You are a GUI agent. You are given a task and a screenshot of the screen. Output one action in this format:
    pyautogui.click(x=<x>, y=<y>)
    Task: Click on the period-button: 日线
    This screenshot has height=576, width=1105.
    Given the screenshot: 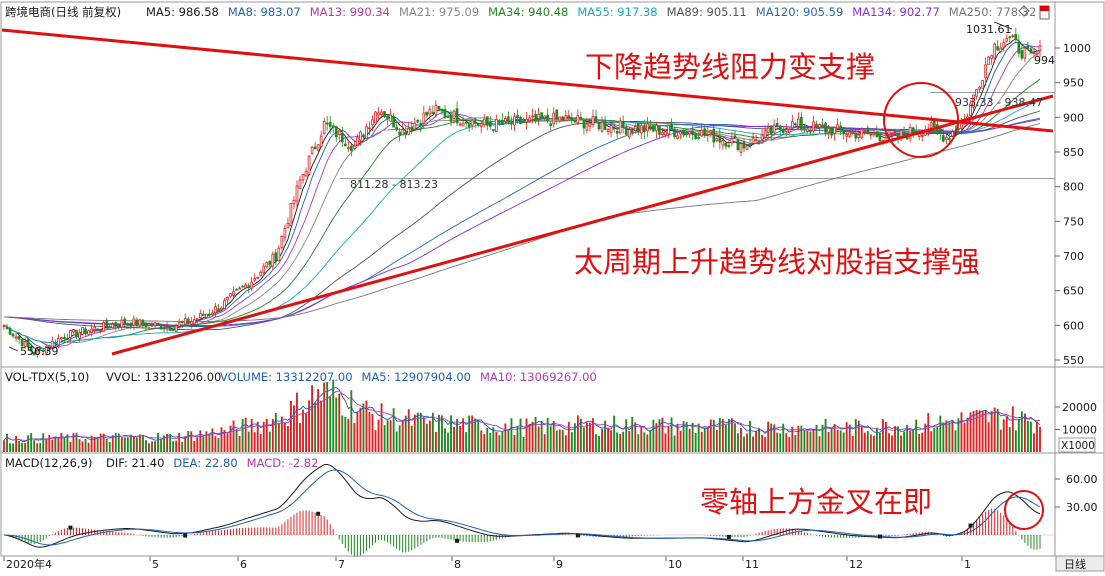 What is the action you would take?
    pyautogui.click(x=1080, y=563)
    